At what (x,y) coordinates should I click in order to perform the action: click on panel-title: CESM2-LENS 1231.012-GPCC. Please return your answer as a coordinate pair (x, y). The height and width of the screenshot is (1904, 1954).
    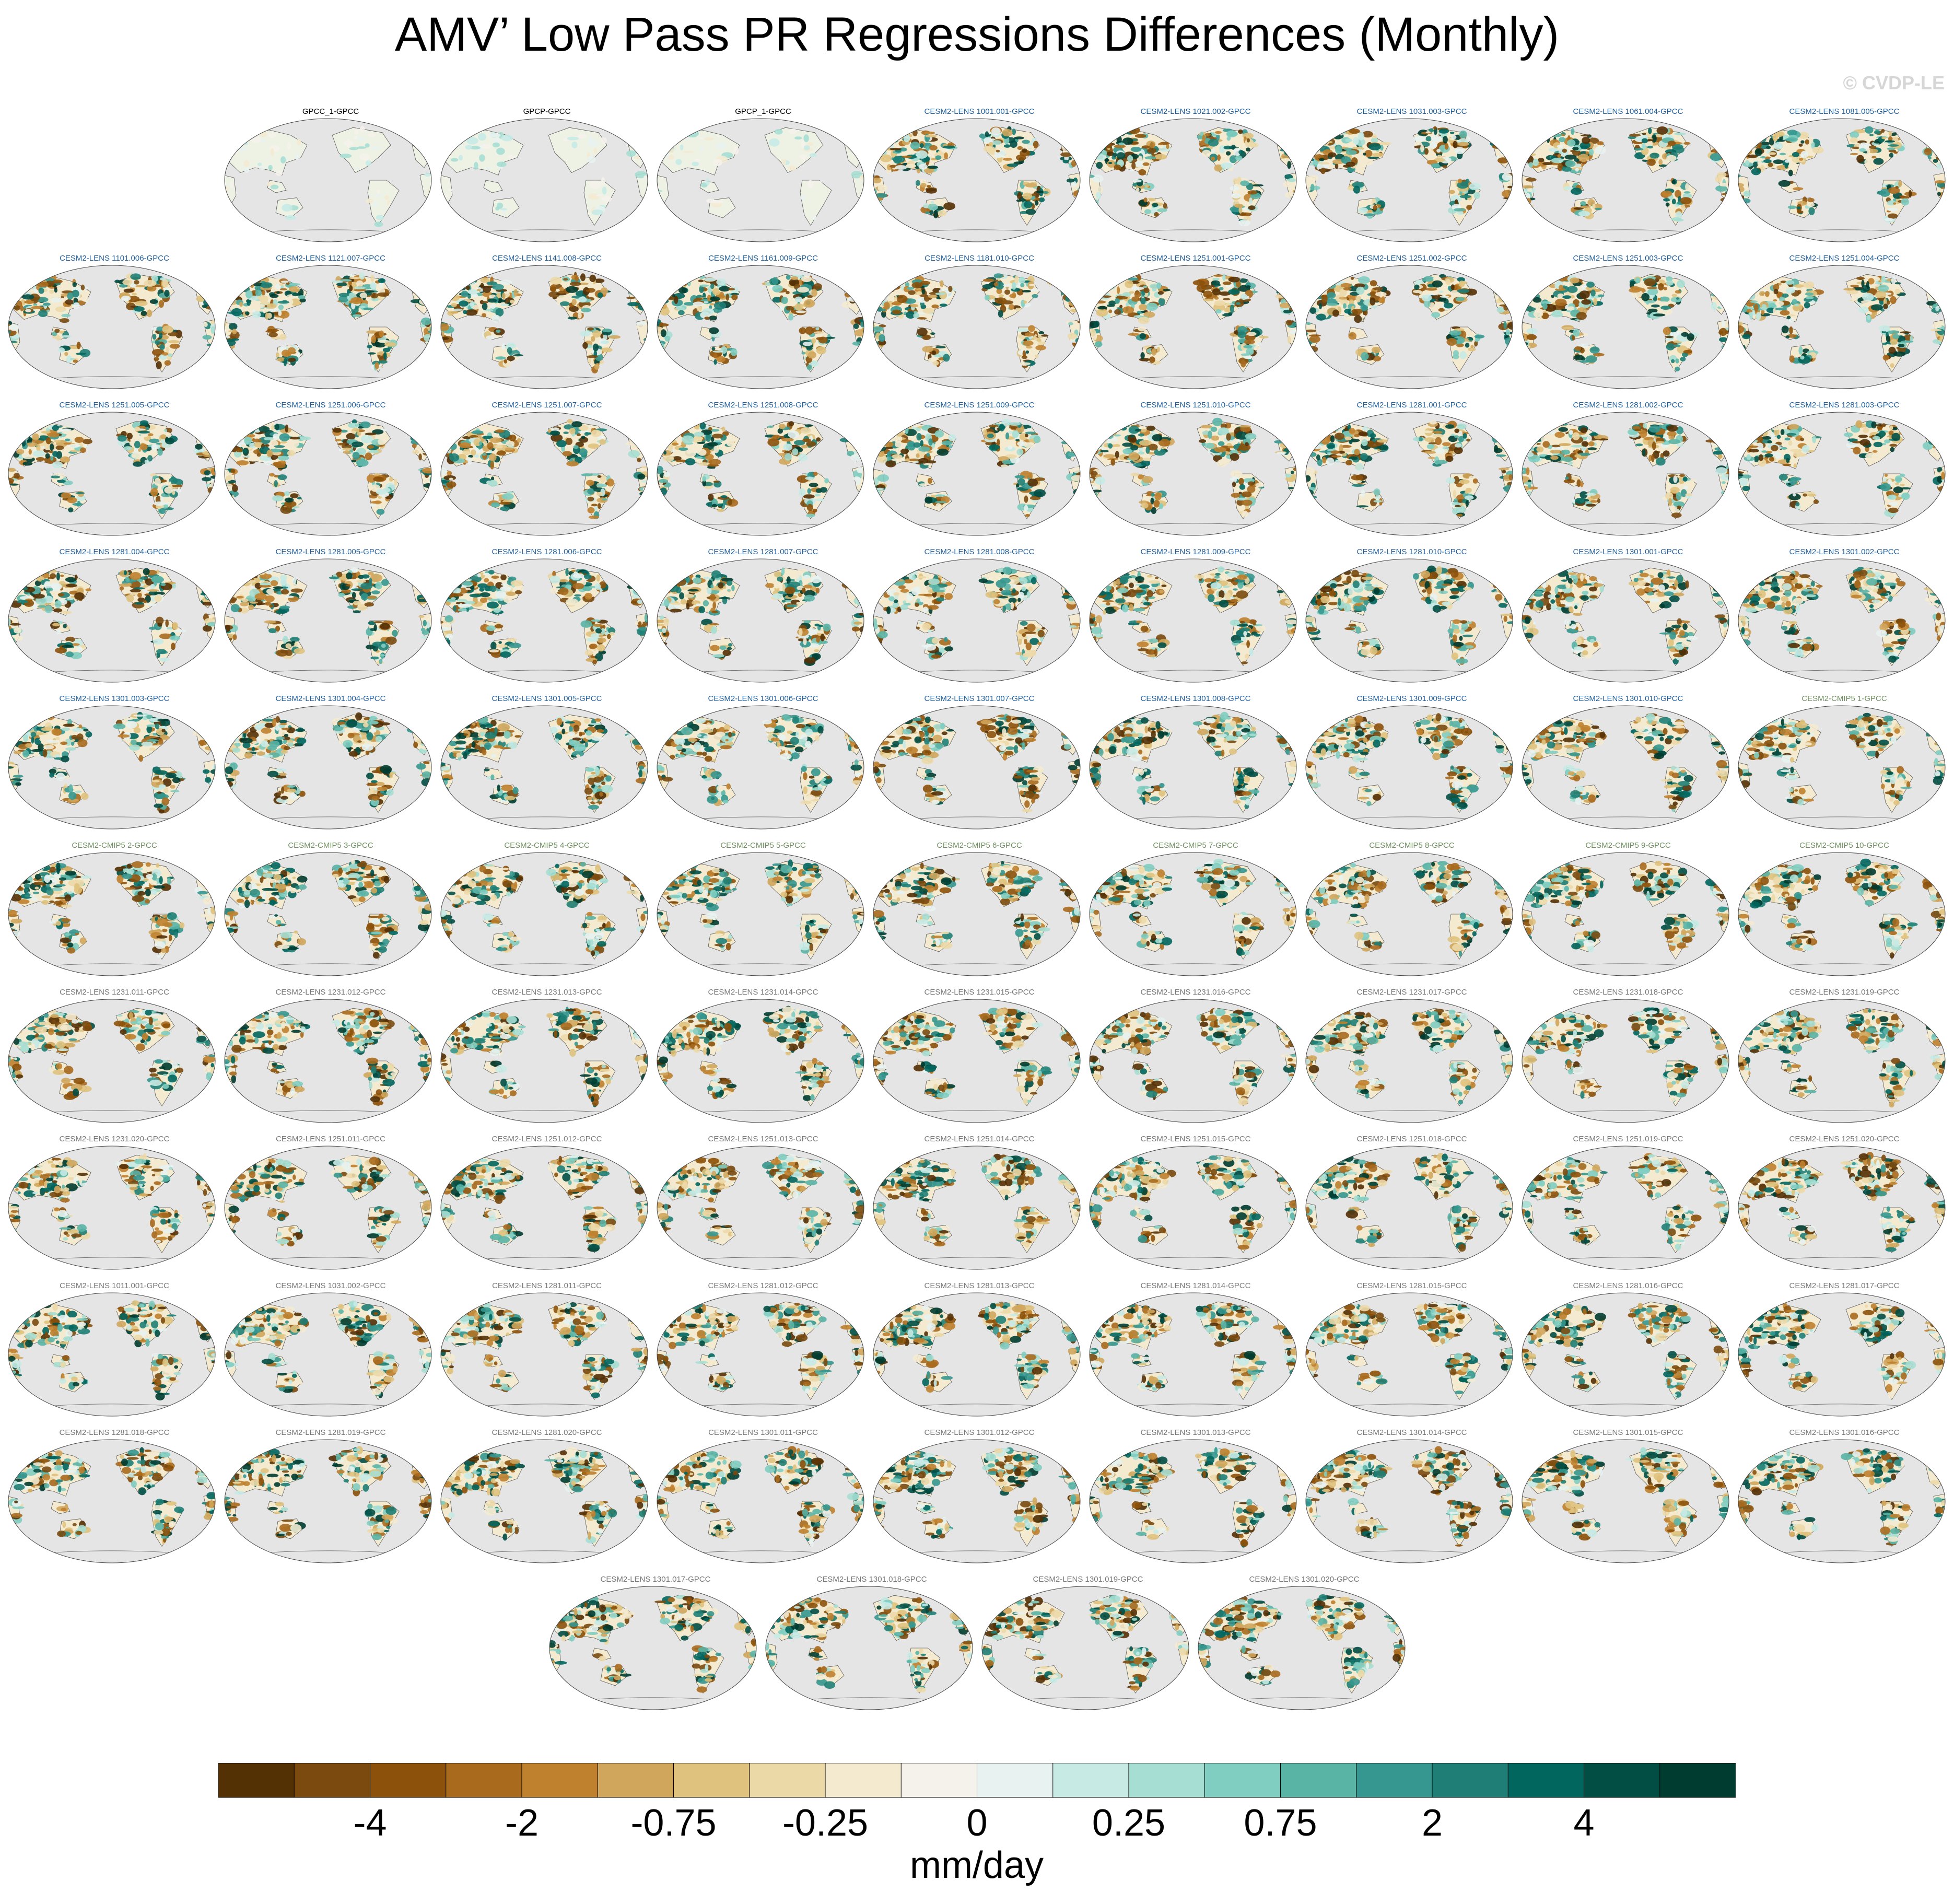
    Looking at the image, I should click on (331, 992).